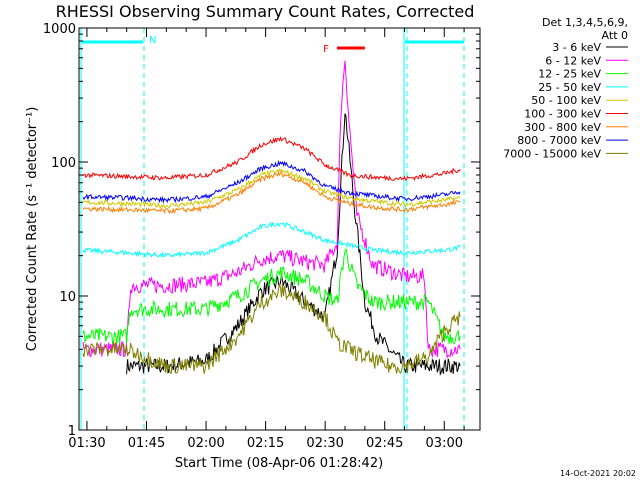 The image size is (640, 480). I want to click on y-axis-label: Corrected Count Rate (s⁻¹ detector⁻¹), so click(32, 229).